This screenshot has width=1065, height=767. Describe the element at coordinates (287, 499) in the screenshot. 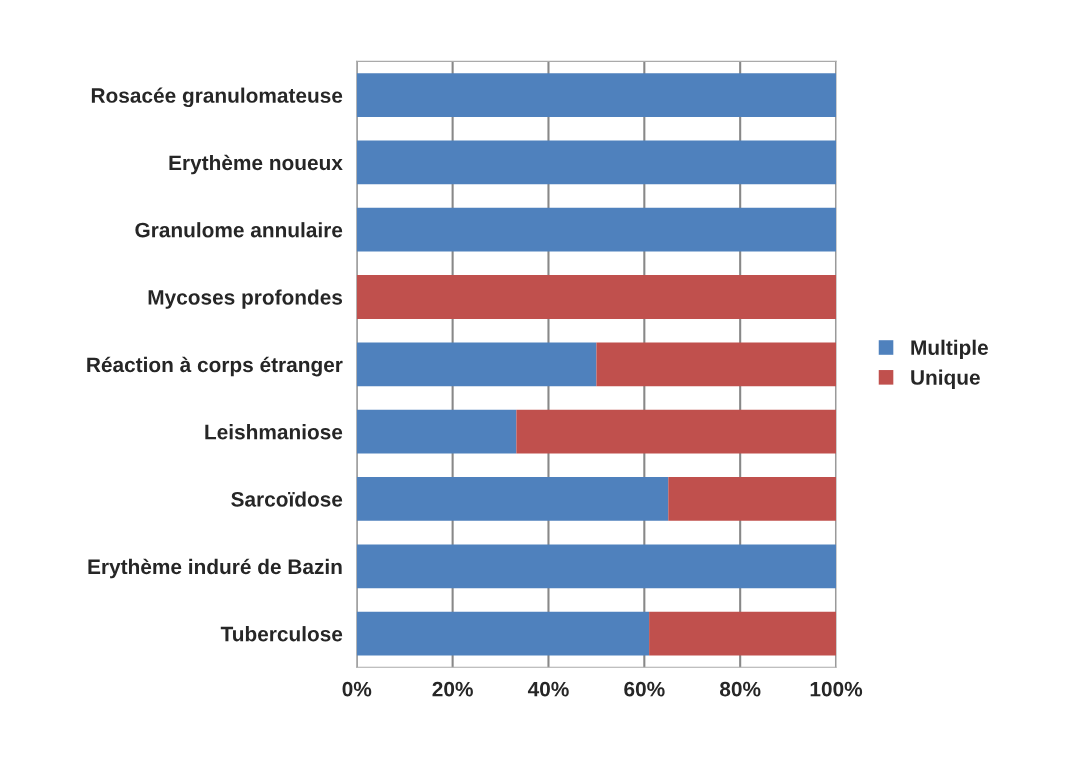

I see `y-tick-label: Sarcoïdose` at that location.